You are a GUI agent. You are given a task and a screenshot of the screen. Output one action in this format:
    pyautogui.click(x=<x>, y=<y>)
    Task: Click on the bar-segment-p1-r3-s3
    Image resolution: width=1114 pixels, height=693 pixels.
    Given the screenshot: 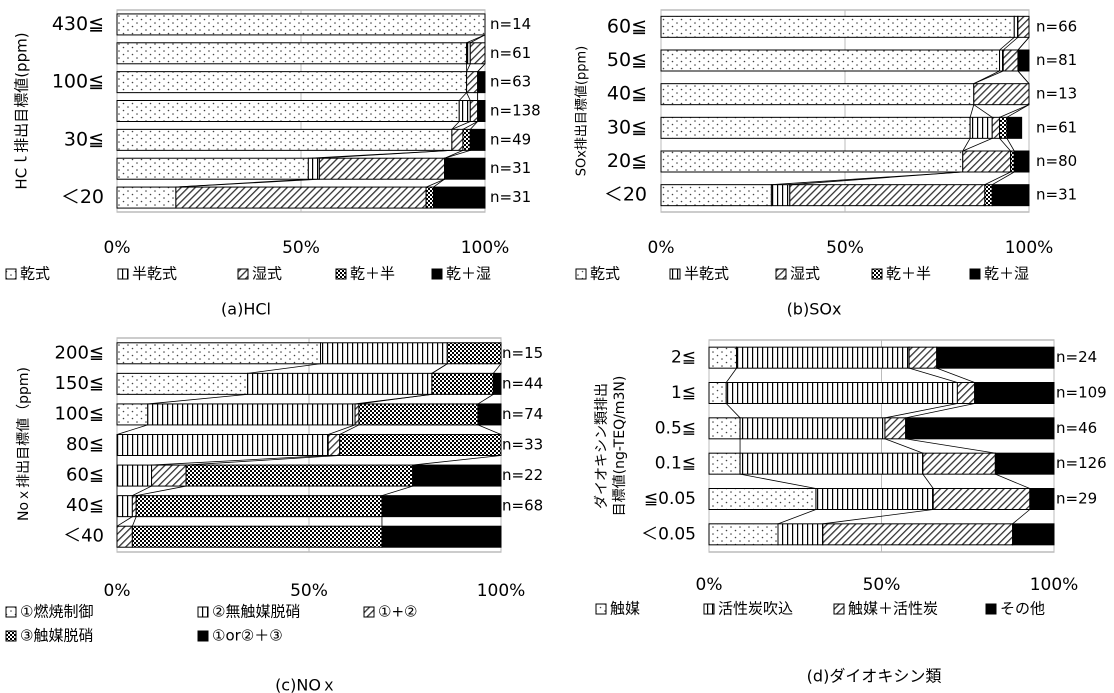 What is the action you would take?
    pyautogui.click(x=1003, y=127)
    